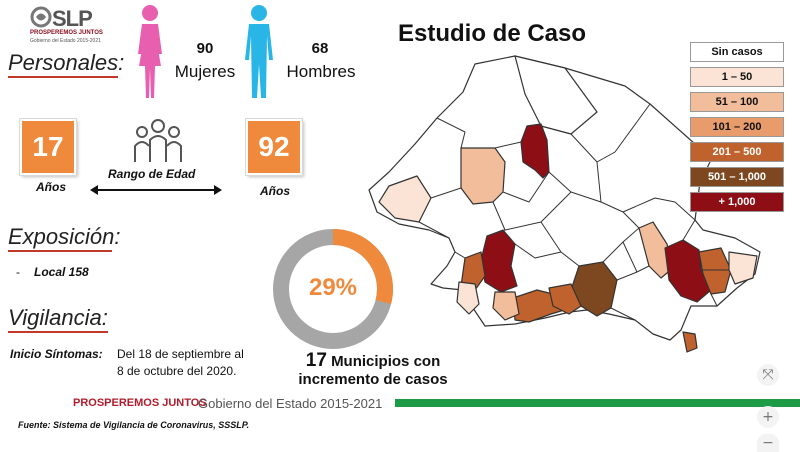  Describe the element at coordinates (483, 176) in the screenshot. I see `municipality-peach-north` at that location.